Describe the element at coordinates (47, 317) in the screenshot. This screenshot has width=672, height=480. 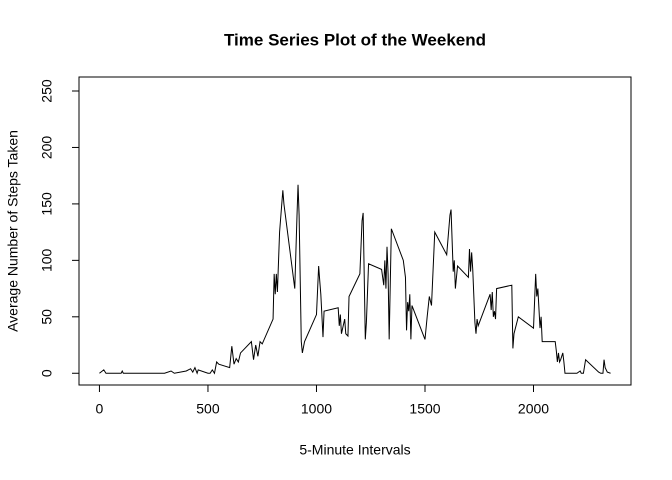
I see `y-tick-label: 50` at that location.